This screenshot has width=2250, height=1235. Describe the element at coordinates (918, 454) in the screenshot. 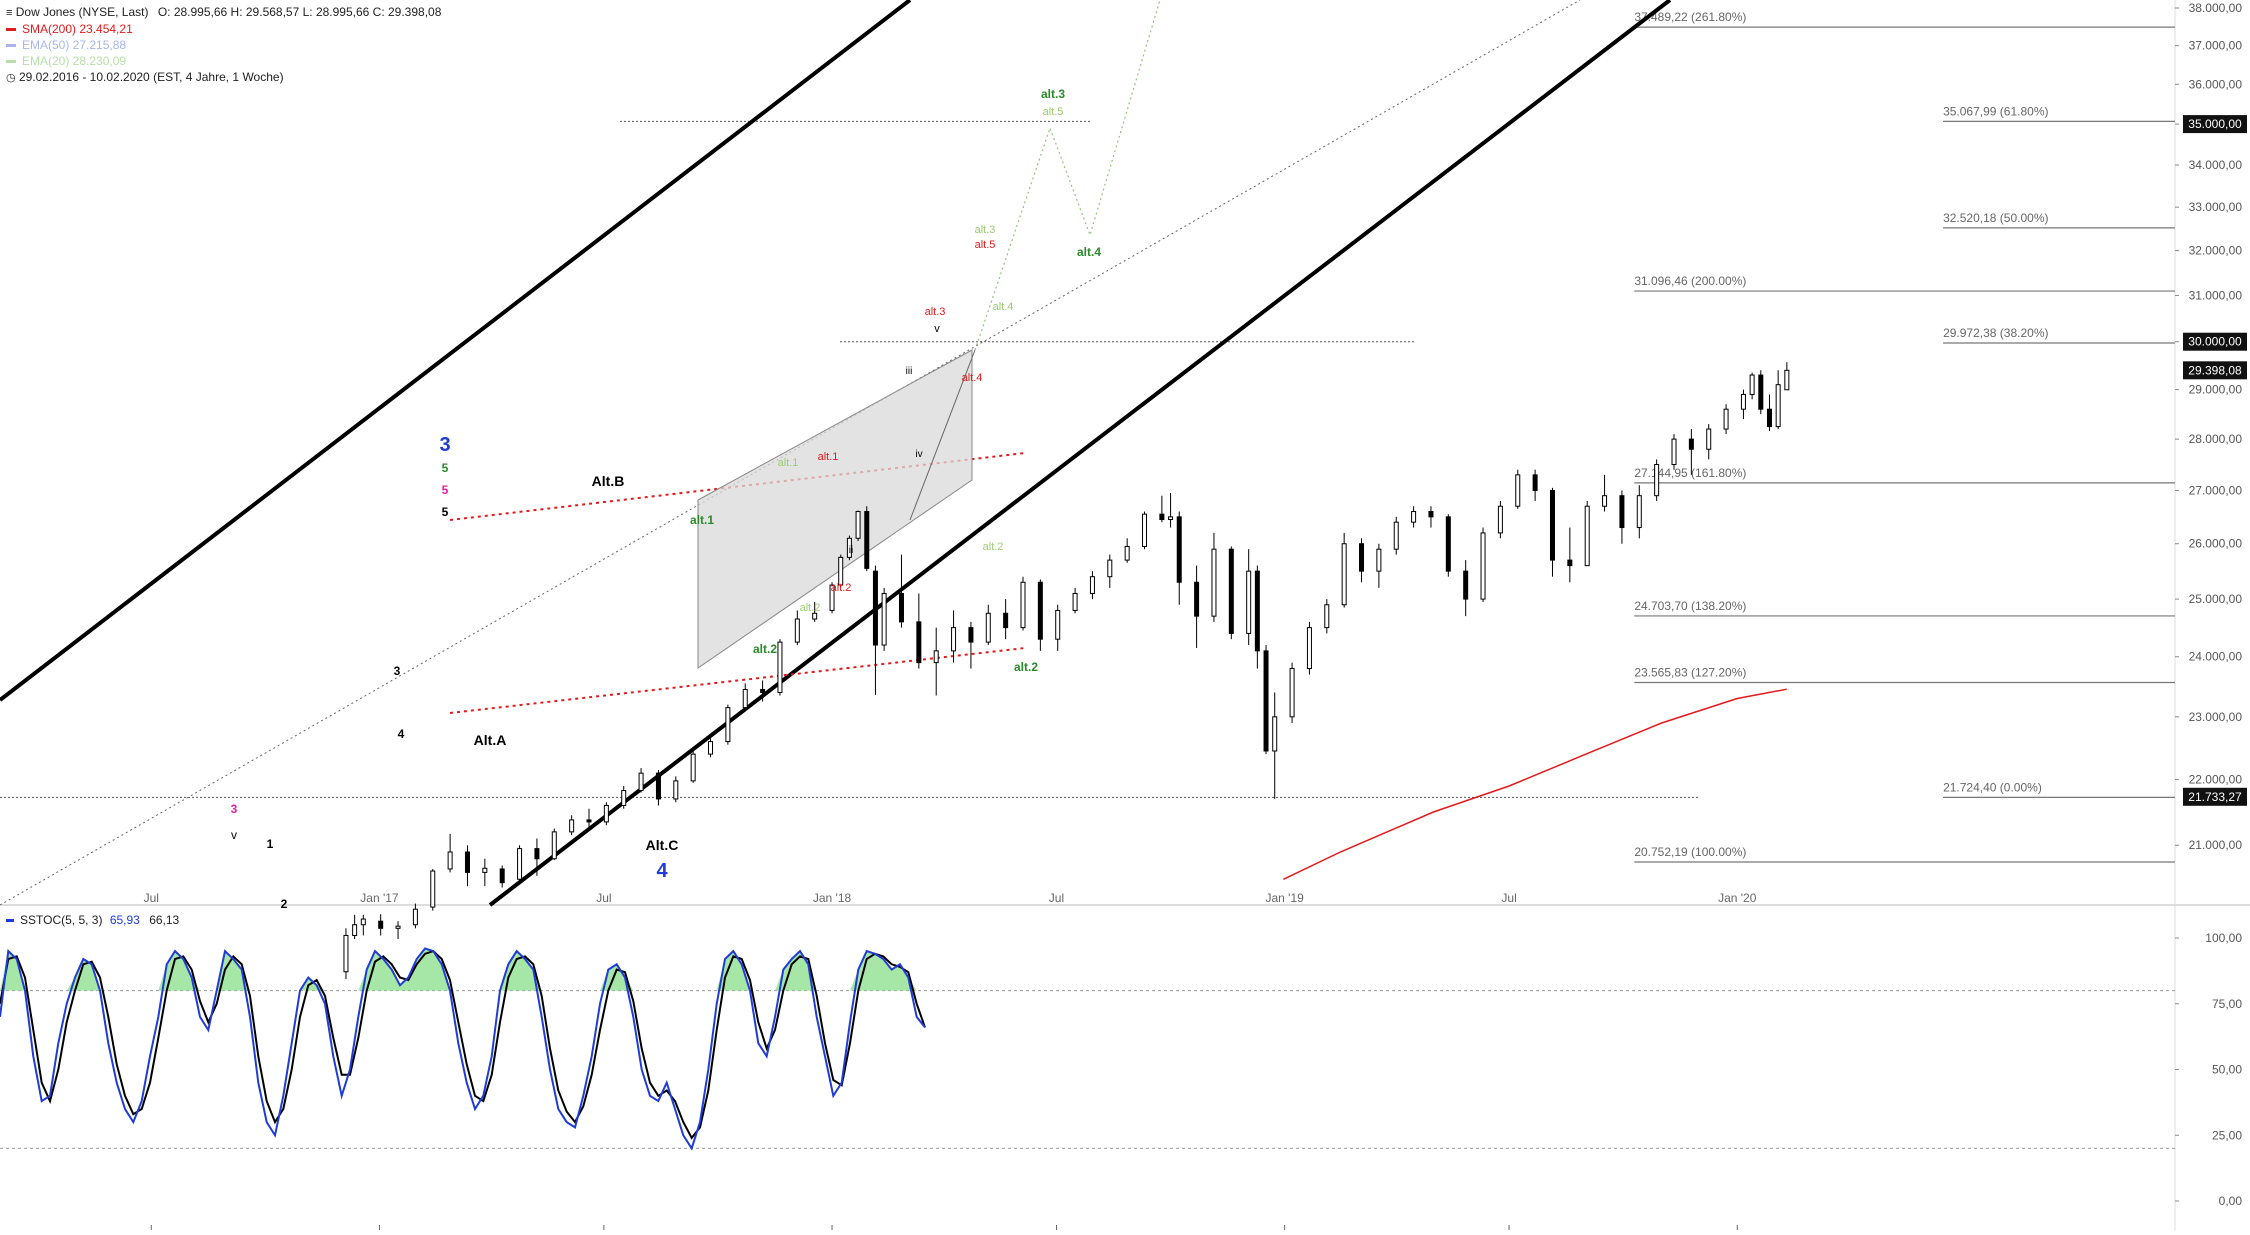

I see `wave-label-iv: iv` at that location.